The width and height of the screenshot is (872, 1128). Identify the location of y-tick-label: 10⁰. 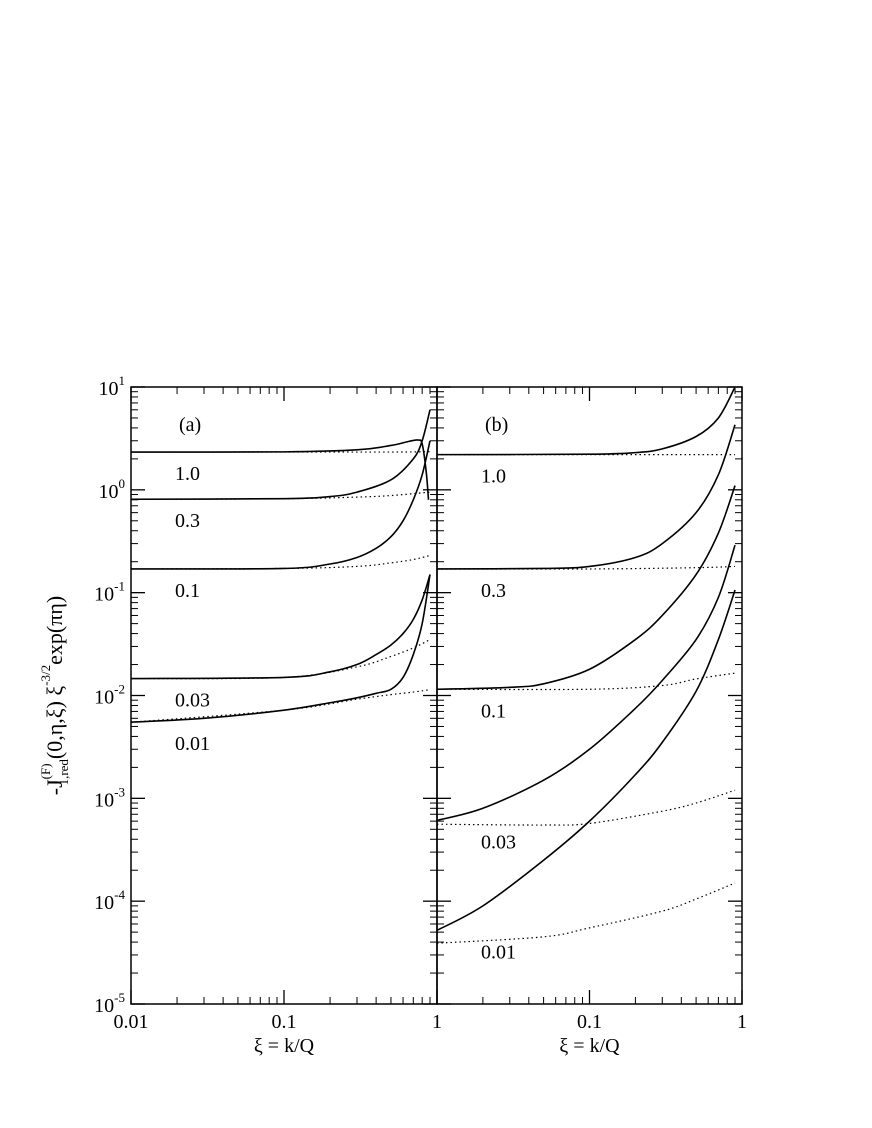
(112, 489).